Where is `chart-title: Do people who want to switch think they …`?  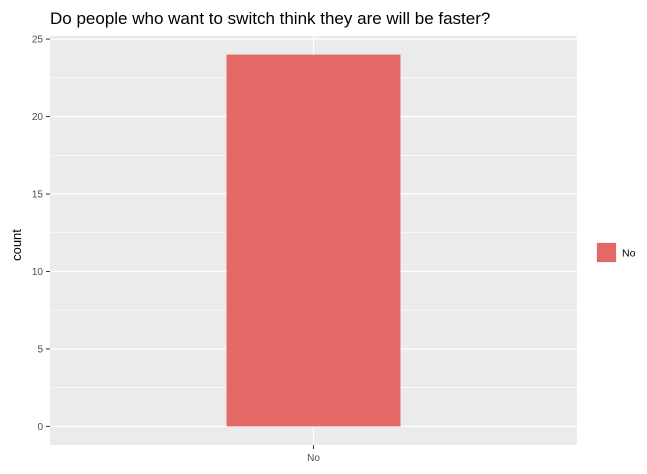 chart-title: Do people who want to switch think they … is located at coordinates (270, 18).